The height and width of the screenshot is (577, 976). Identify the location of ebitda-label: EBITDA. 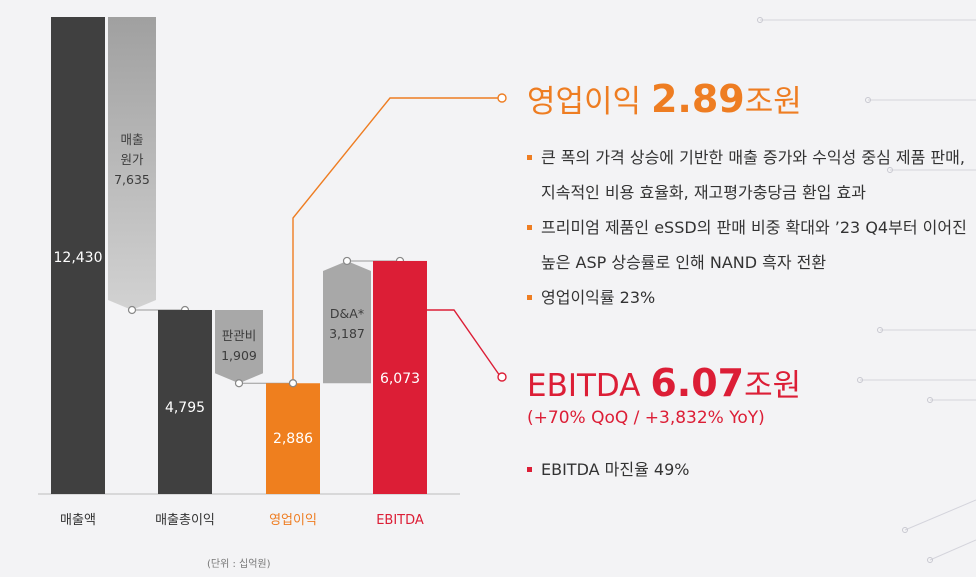
(584, 386).